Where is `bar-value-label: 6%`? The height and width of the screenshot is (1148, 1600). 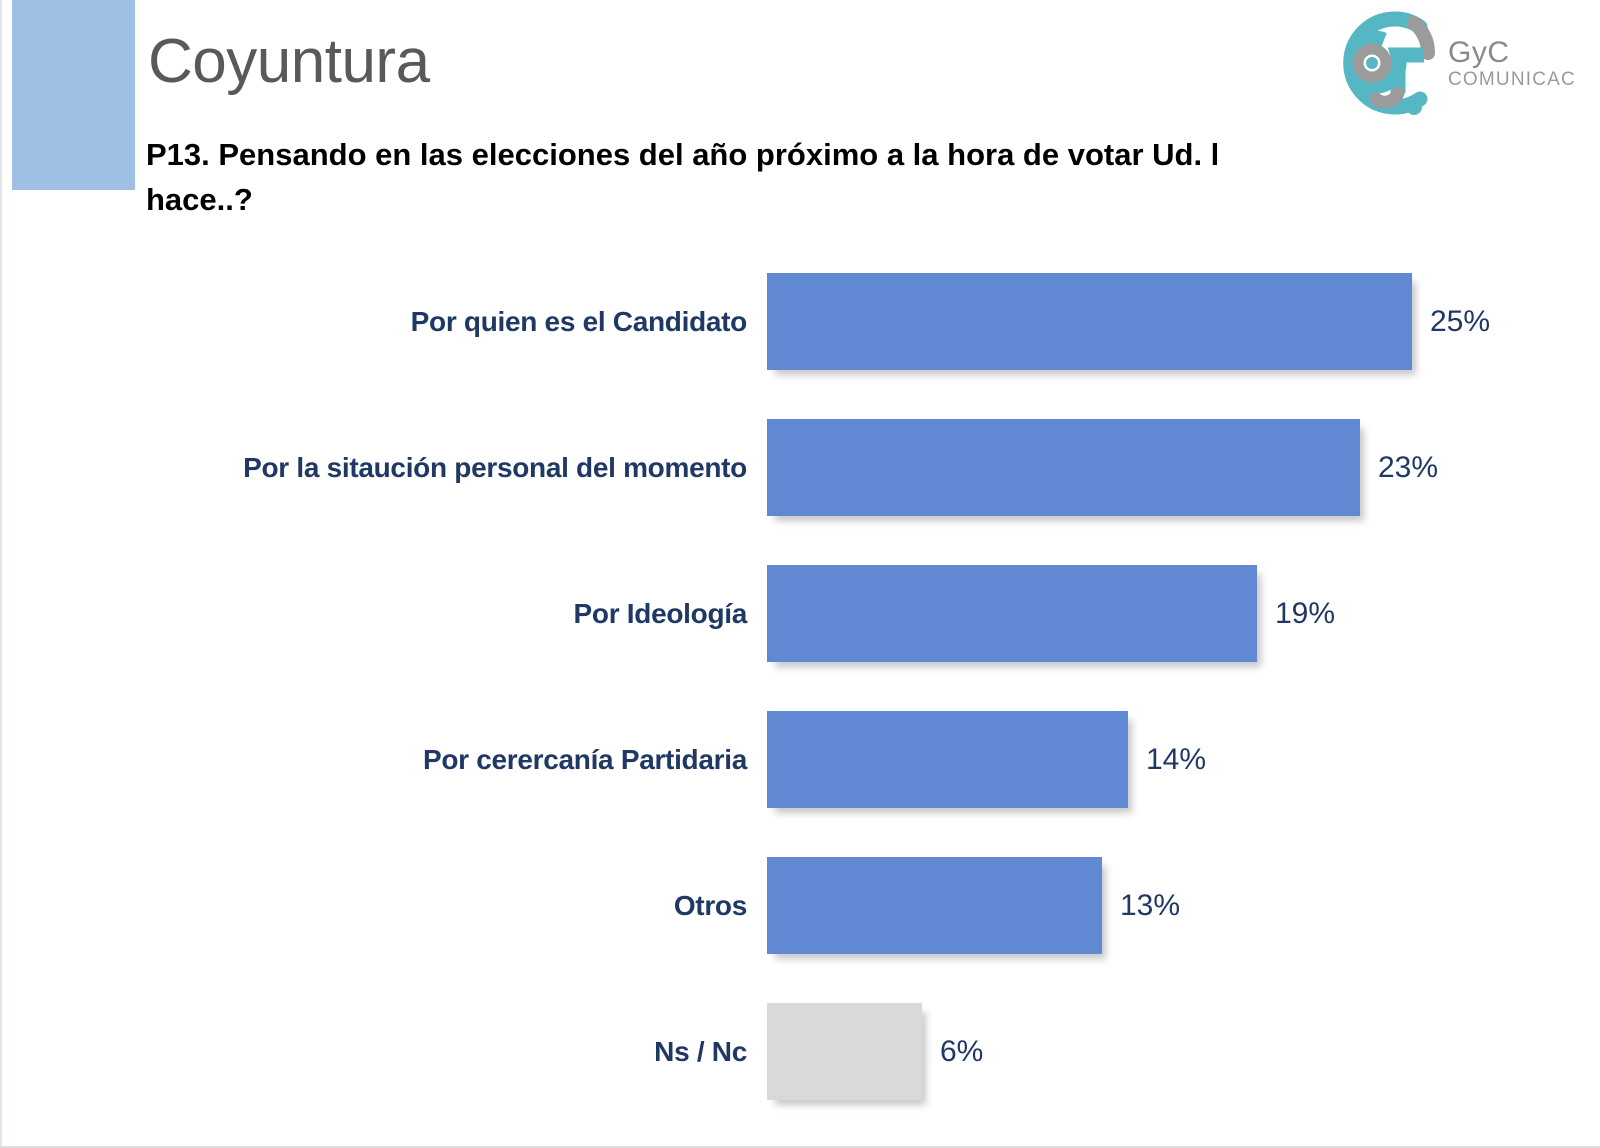
bar-value-label: 6% is located at coordinates (962, 1051).